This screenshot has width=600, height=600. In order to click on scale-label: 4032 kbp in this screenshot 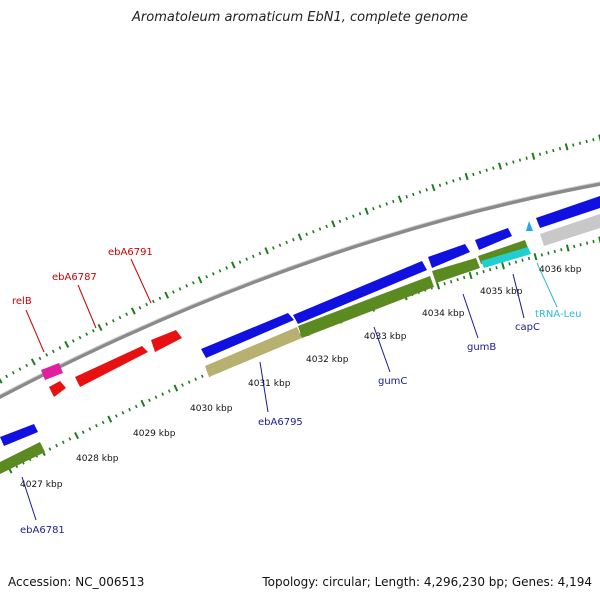, I will do `click(327, 360)`.